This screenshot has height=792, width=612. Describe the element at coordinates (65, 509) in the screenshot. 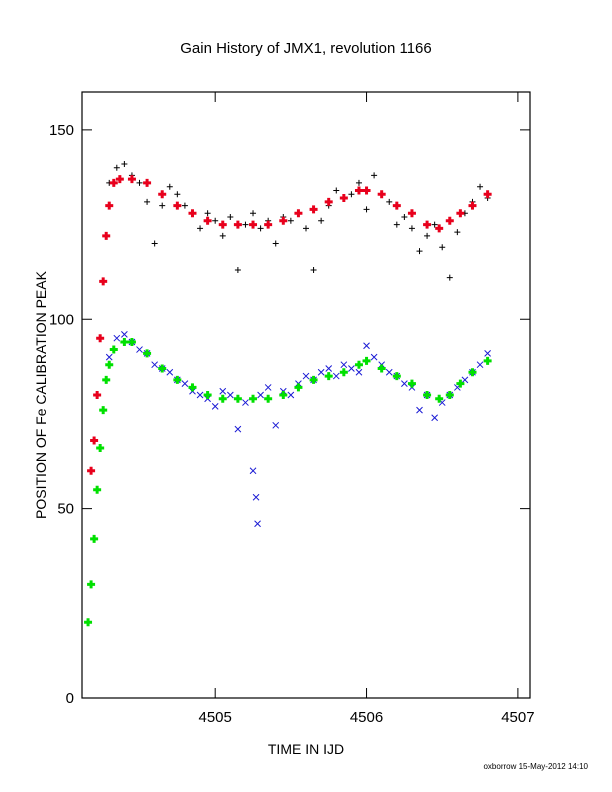

I see `y-tick-label: 50` at that location.